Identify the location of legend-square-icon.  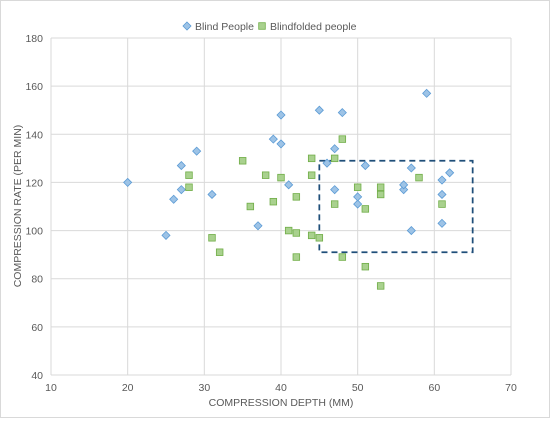
(262, 26).